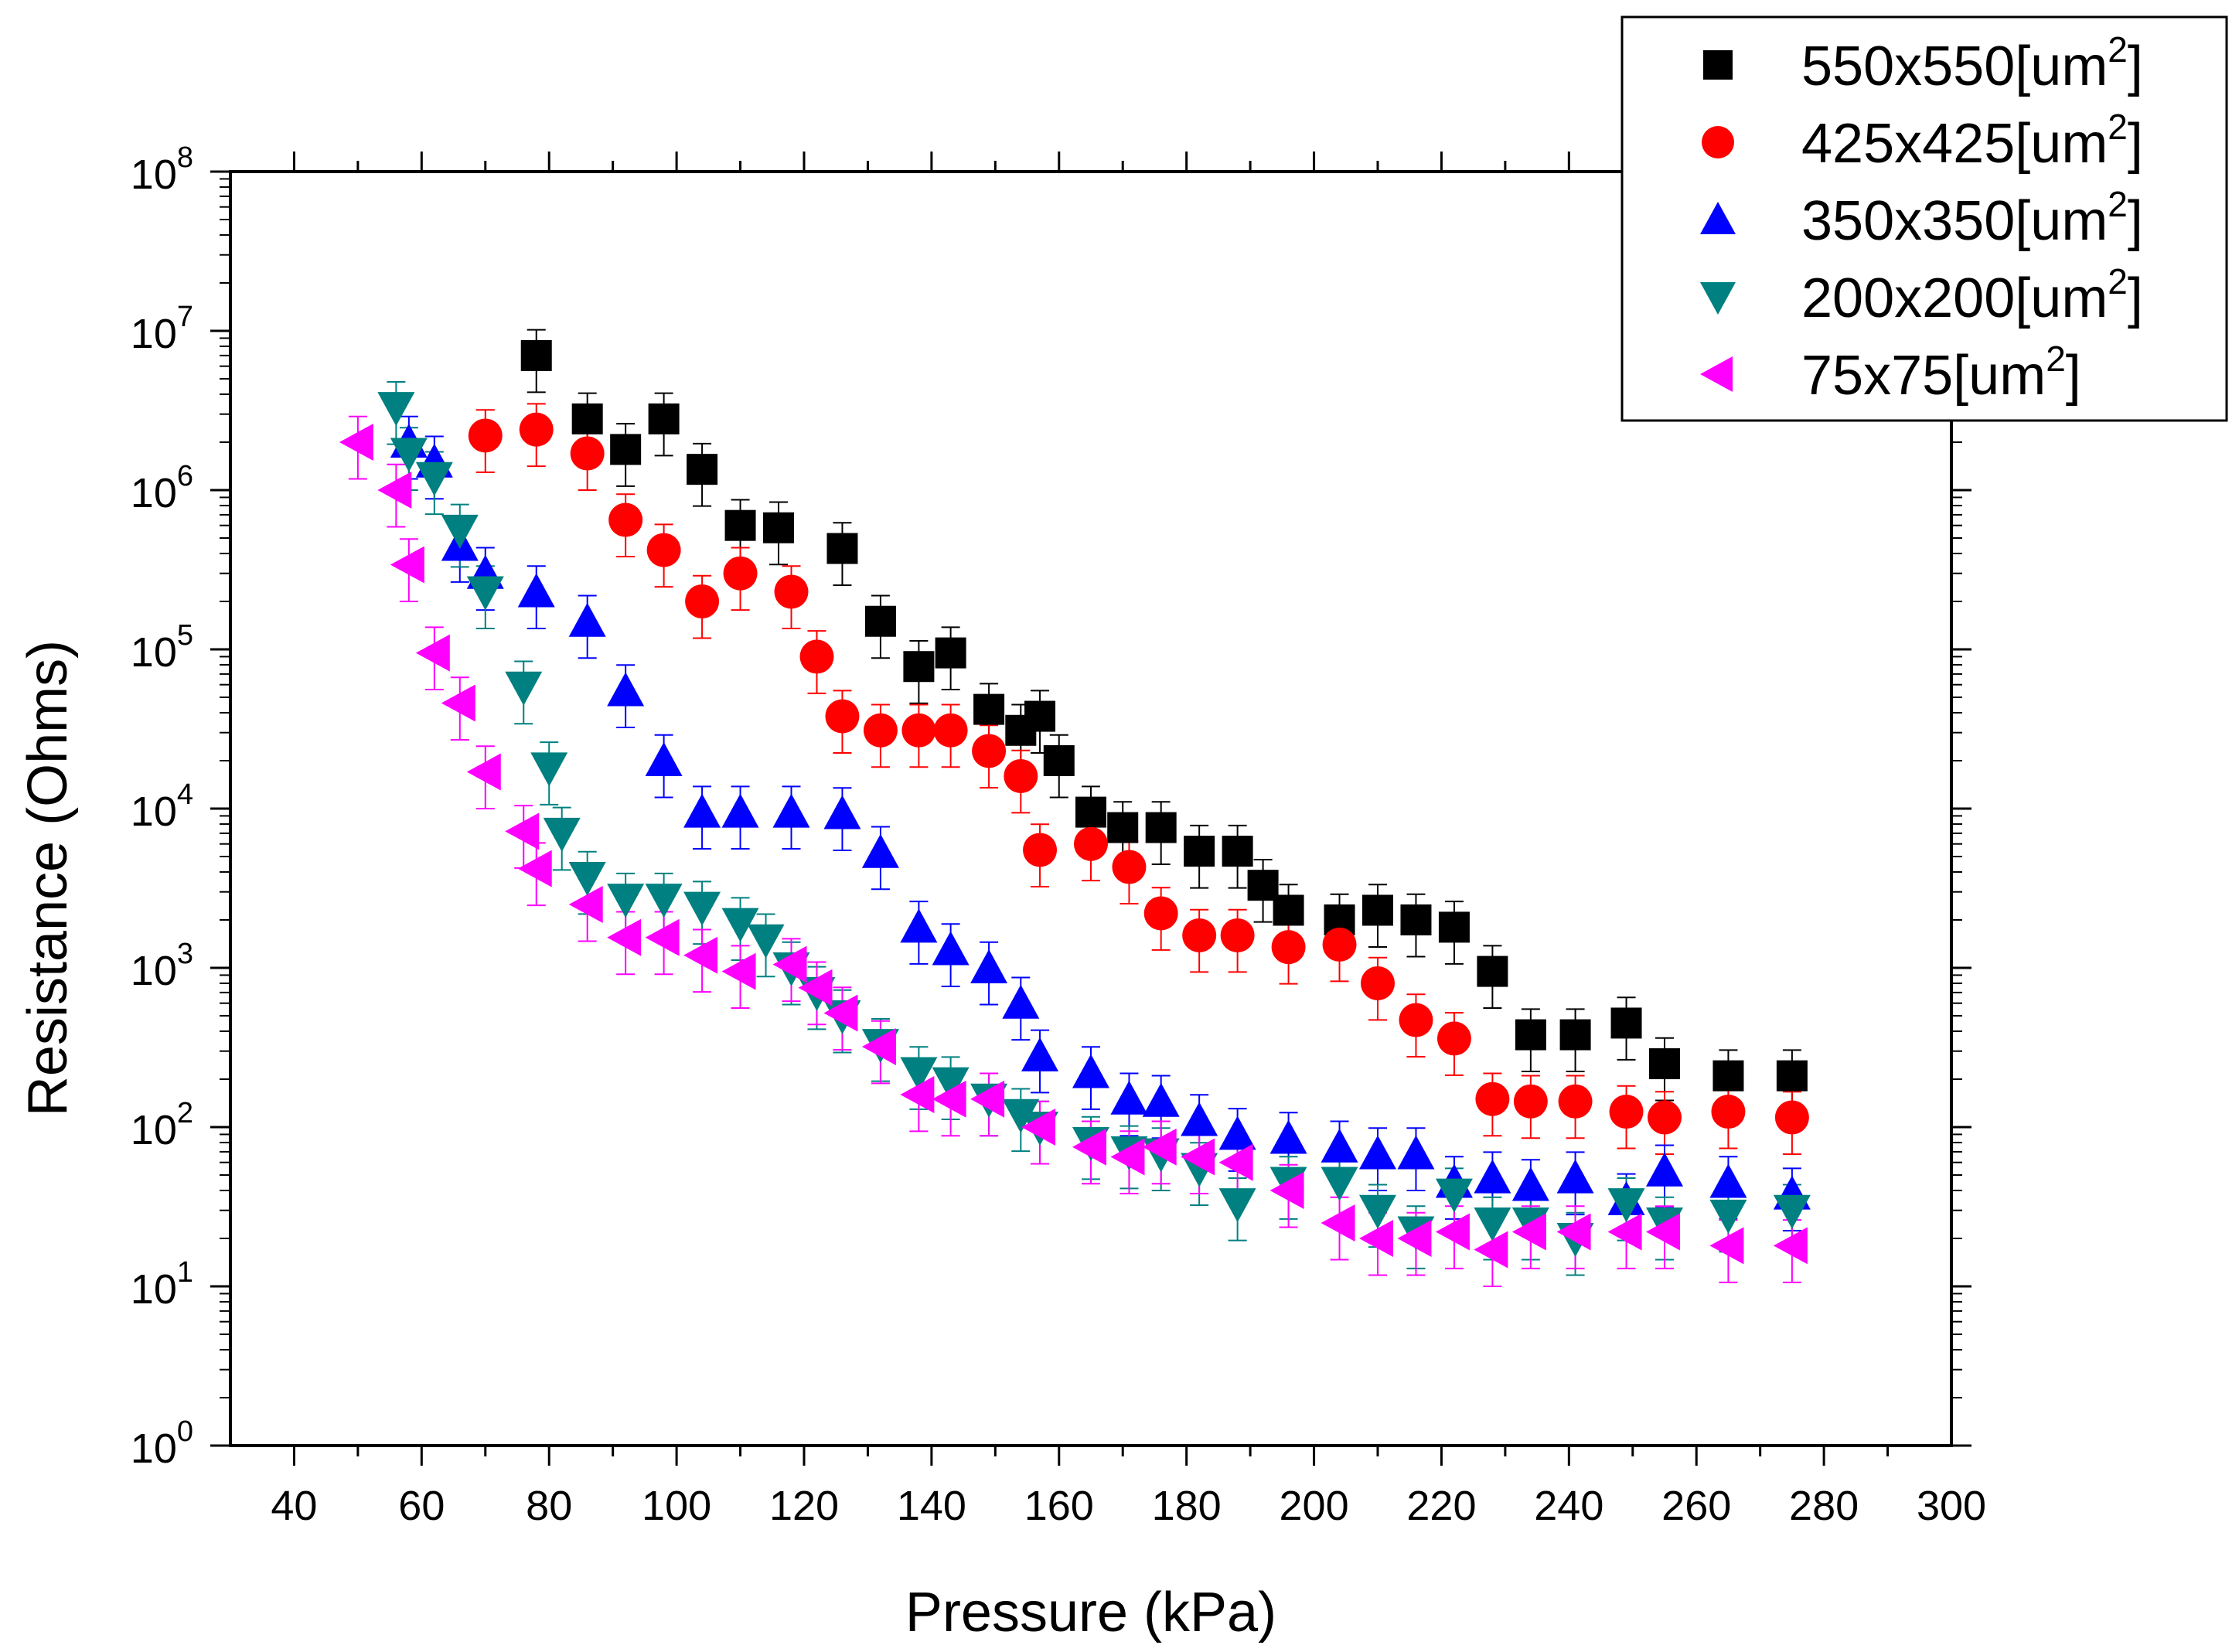  What do you see at coordinates (1187, 1506) in the screenshot?
I see `x-tick-label: 180` at bounding box center [1187, 1506].